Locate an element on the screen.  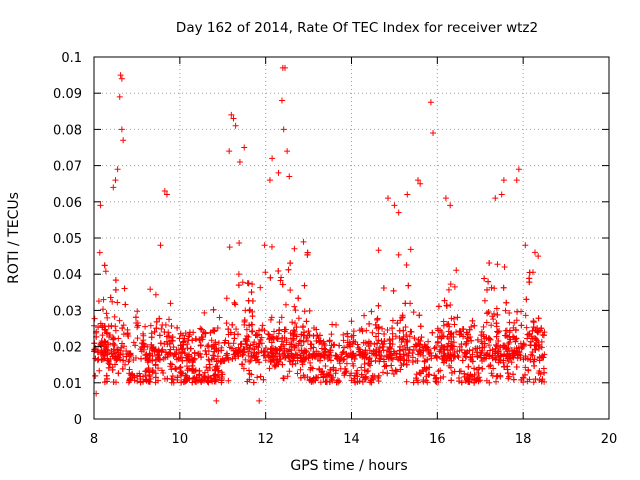
y-tick-label: 0.04 is located at coordinates (67, 275).